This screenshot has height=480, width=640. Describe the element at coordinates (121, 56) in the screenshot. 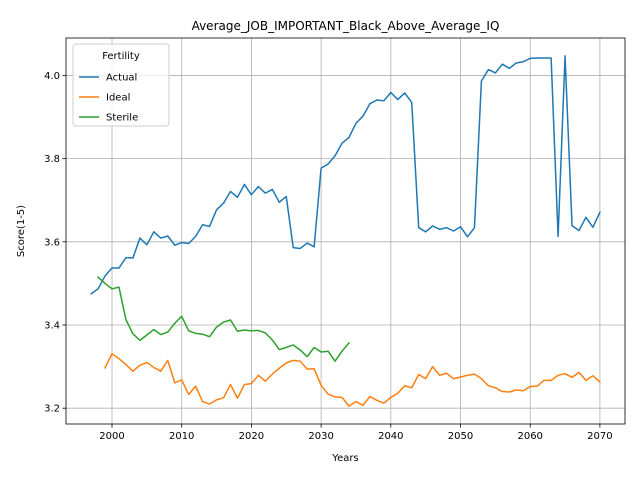

I see `legend-title: Fertility` at that location.